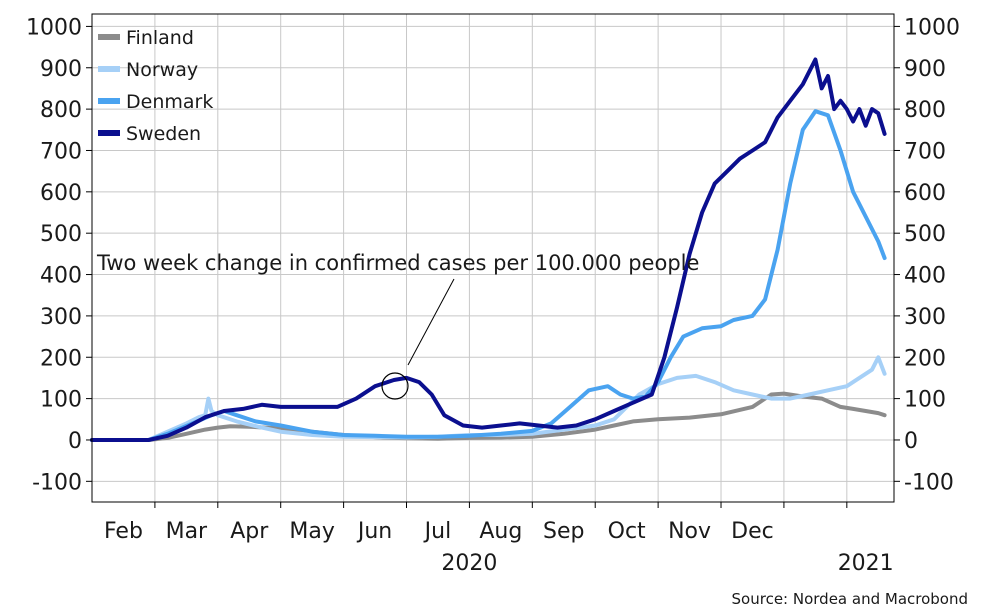 Image resolution: width=982 pixels, height=614 pixels. I want to click on annotation-leader, so click(431, 322).